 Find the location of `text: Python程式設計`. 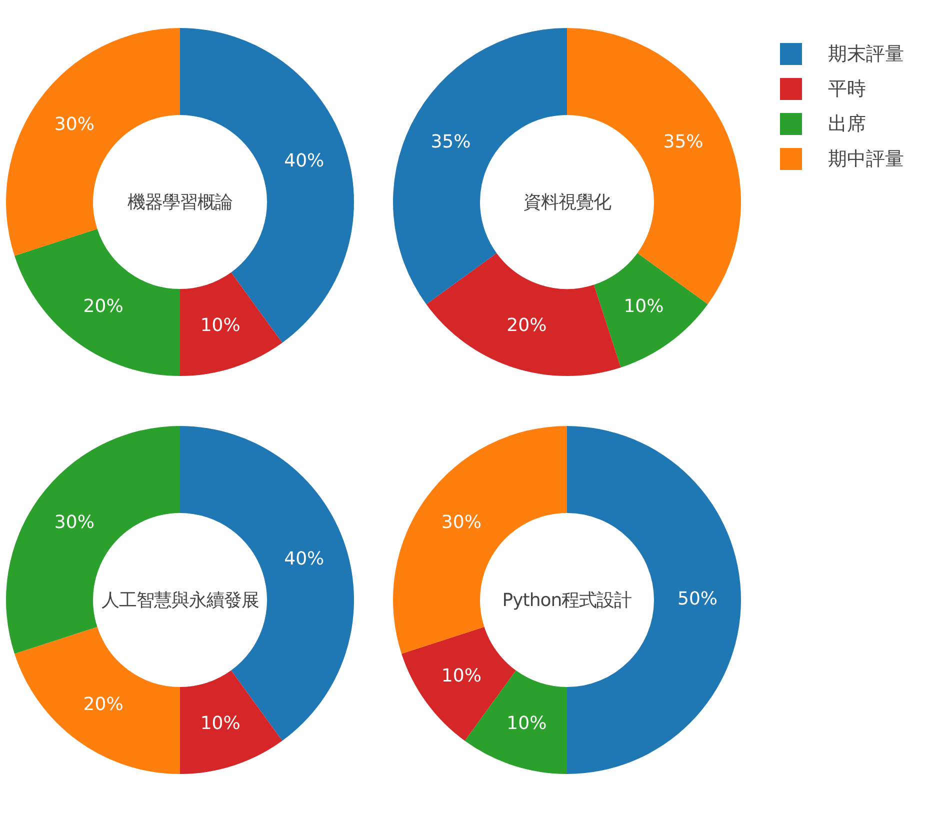

text: Python程式設計 is located at coordinates (567, 601).